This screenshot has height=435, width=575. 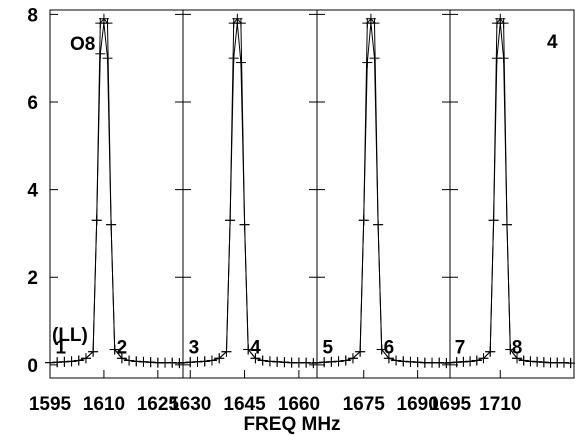 I want to click on channel-label: 6, so click(x=389, y=348).